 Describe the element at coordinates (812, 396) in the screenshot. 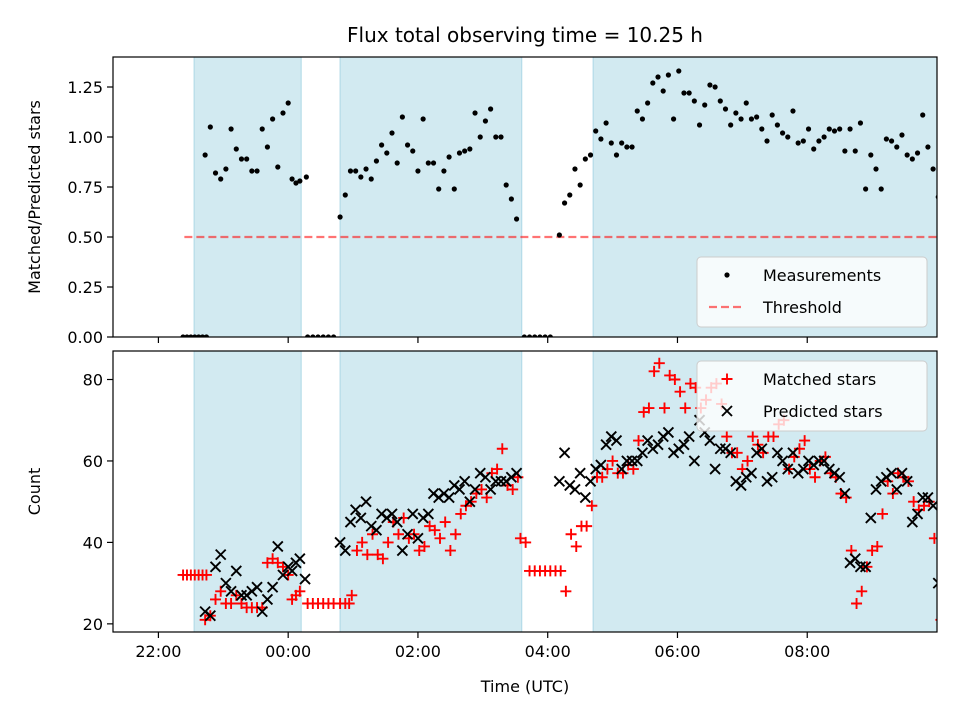

I see `legend: Matched stars Predicted stars` at that location.